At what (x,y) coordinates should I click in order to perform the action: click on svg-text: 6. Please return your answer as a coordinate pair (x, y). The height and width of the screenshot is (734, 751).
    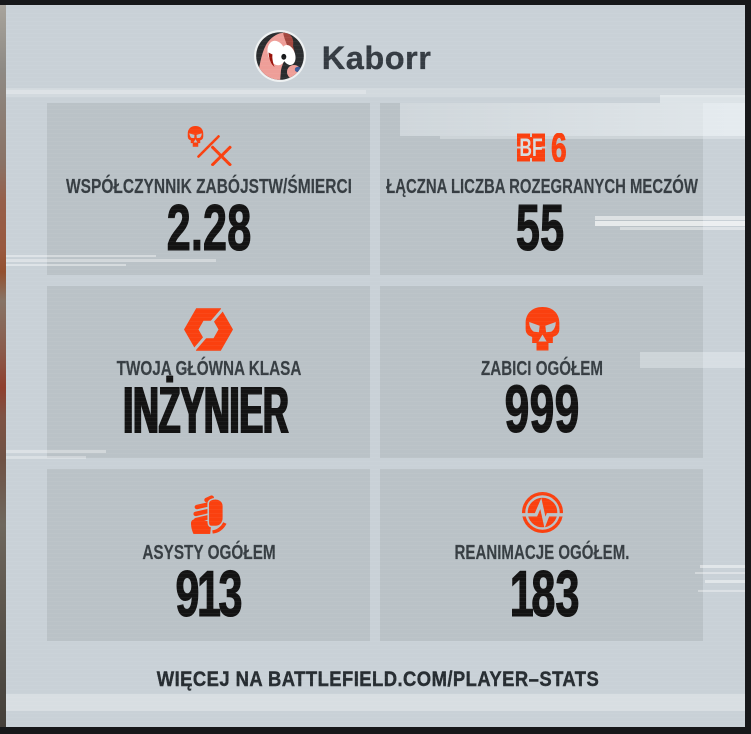
    Looking at the image, I should click on (559, 147).